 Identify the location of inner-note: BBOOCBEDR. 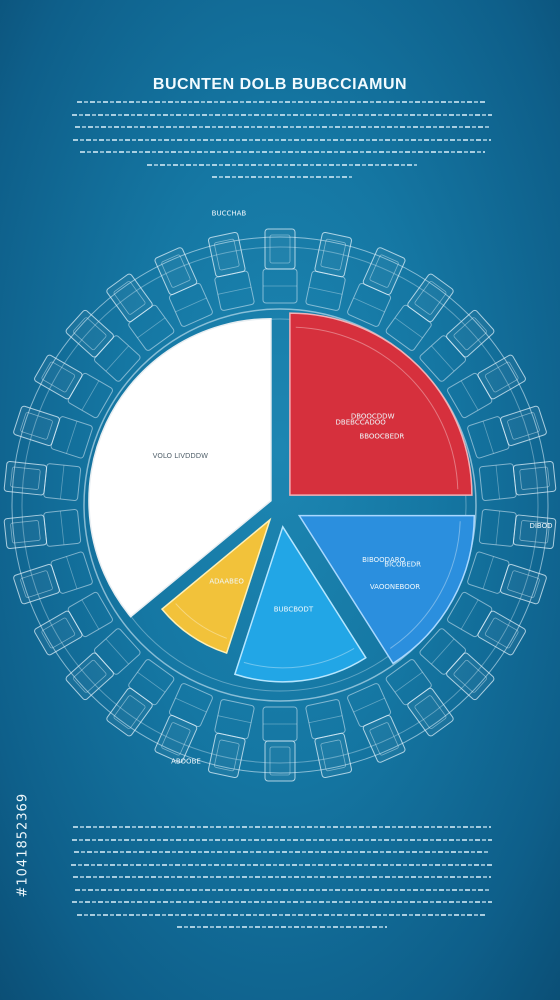
(381, 437).